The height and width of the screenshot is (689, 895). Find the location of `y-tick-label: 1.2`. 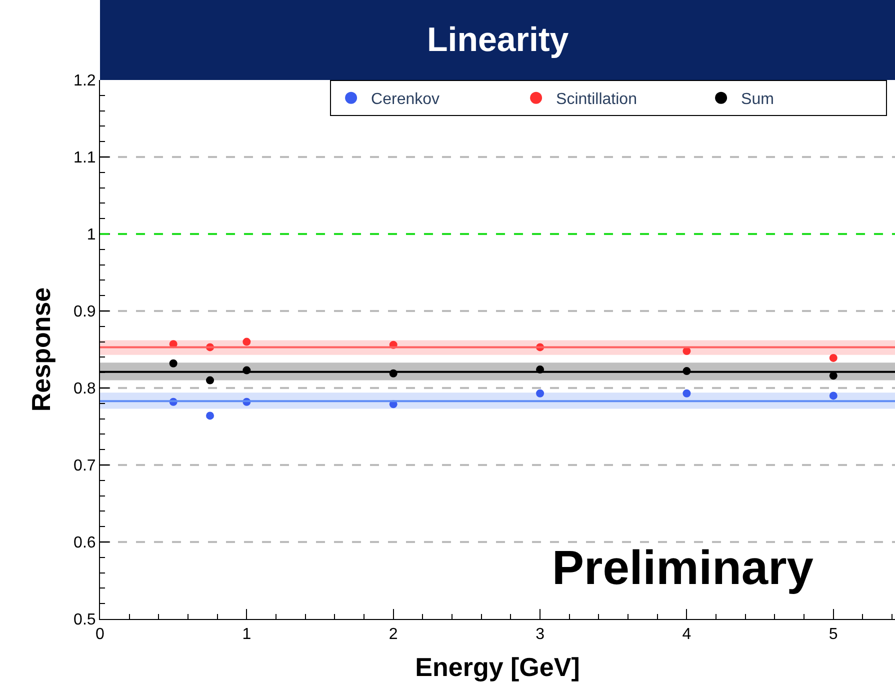

y-tick-label: 1.2 is located at coordinates (85, 81).